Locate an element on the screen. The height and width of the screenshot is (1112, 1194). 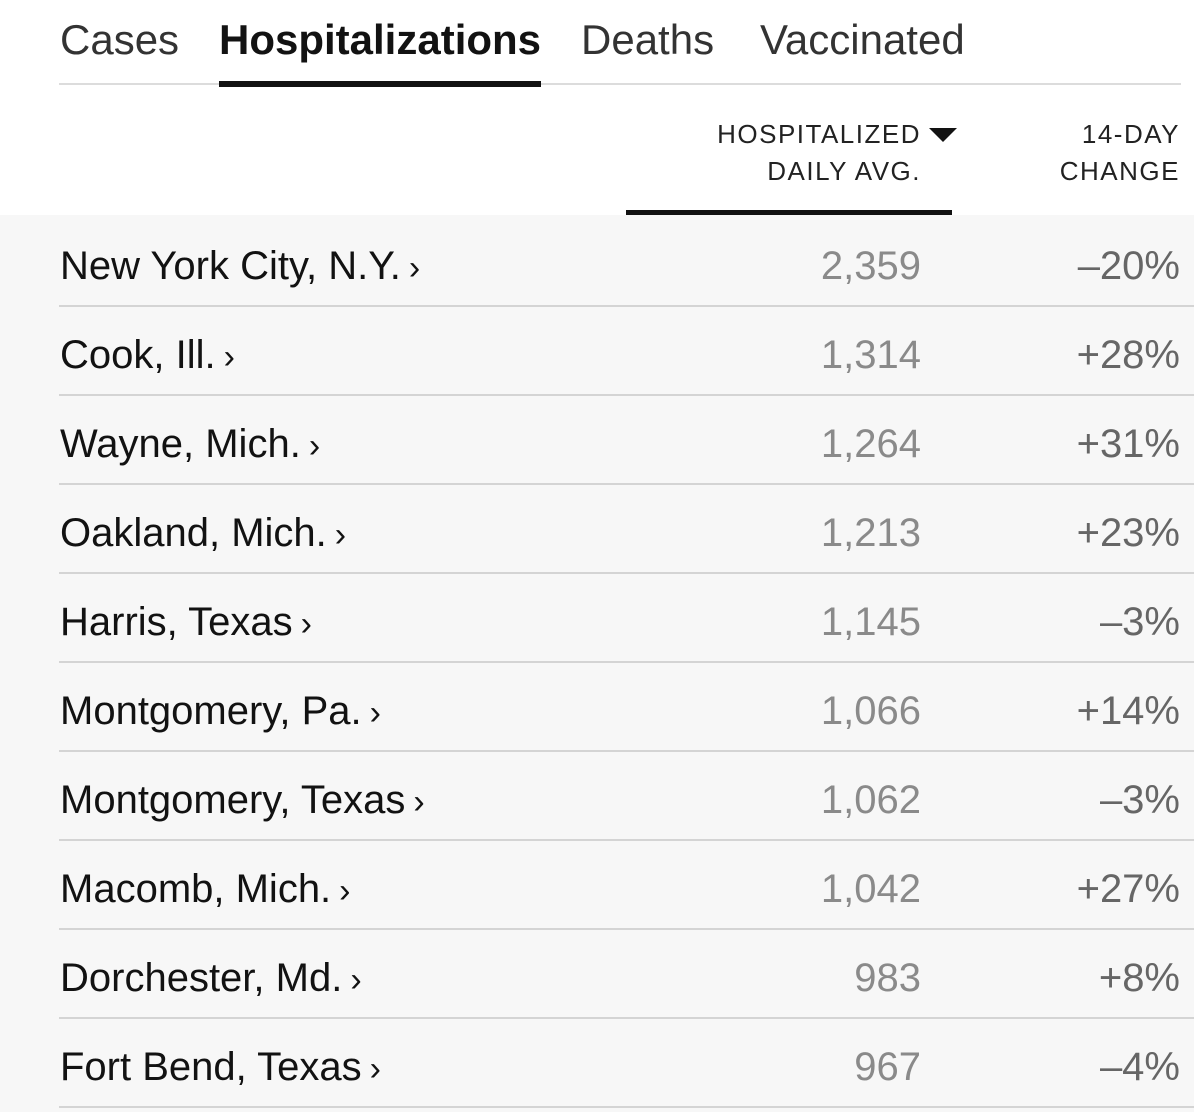
row-hospitalized-value: 1,042 is located at coordinates (870, 889).